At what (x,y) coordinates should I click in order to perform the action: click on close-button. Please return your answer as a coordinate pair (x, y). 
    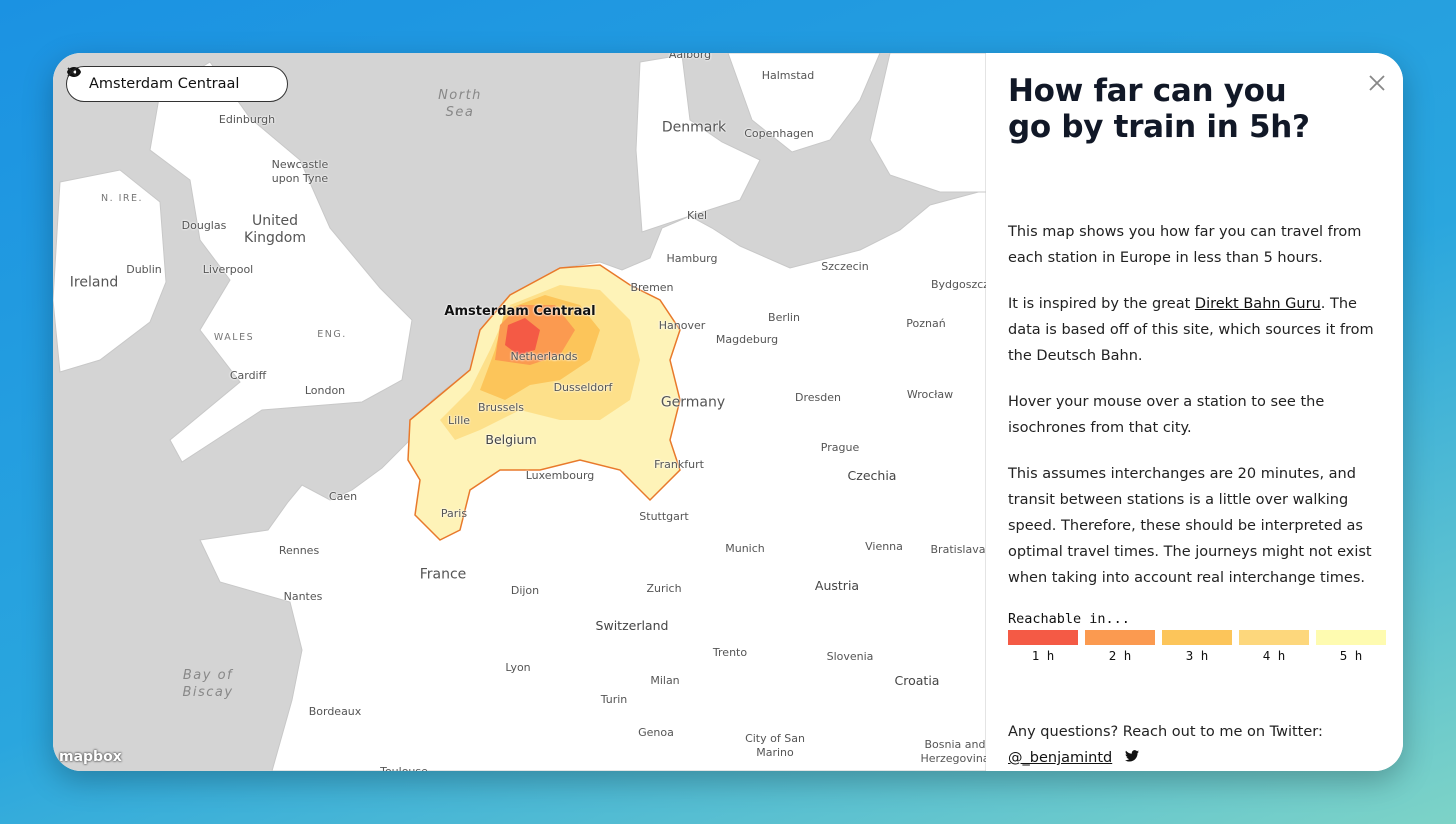
    Looking at the image, I should click on (1377, 83).